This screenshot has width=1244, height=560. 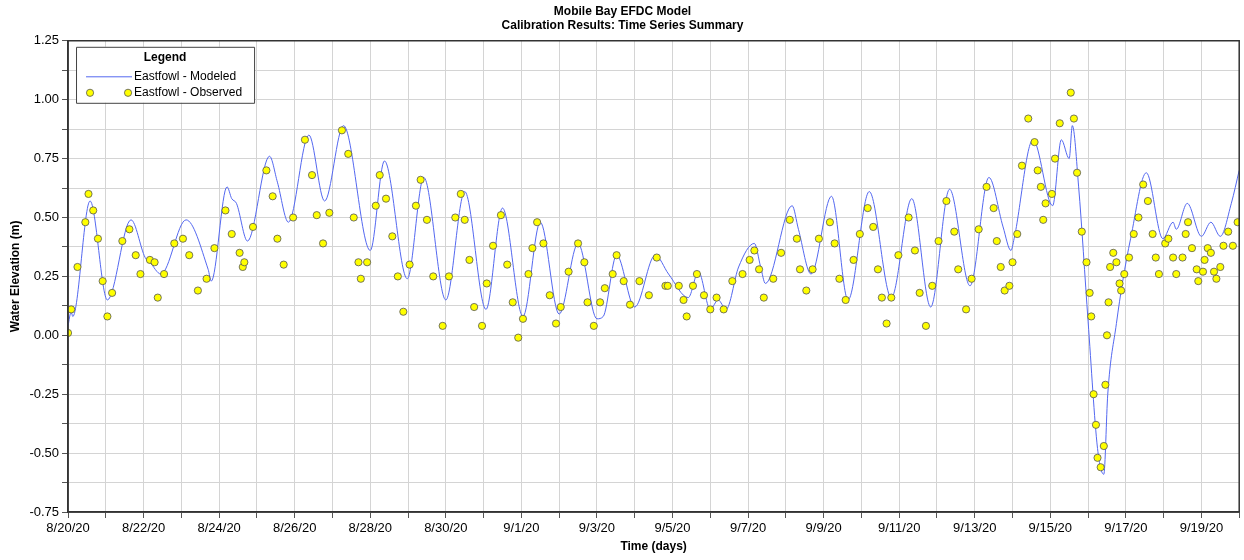 What do you see at coordinates (975, 528) in the screenshot?
I see `x-tick-label: 9/13/20` at bounding box center [975, 528].